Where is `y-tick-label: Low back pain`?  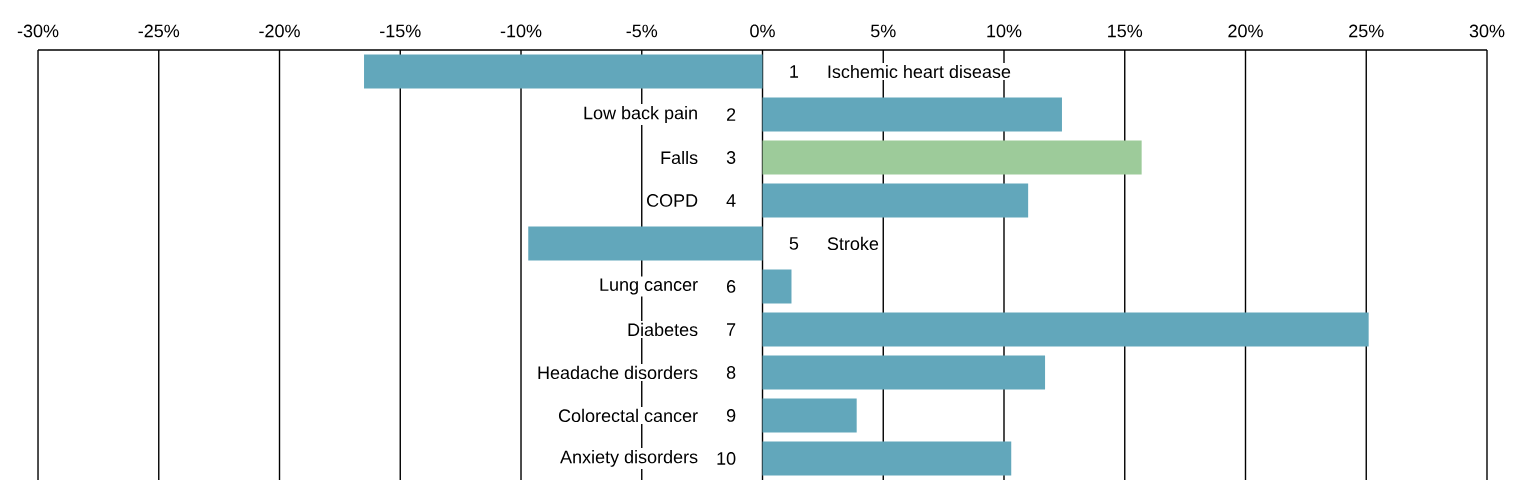
y-tick-label: Low back pain is located at coordinates (640, 114).